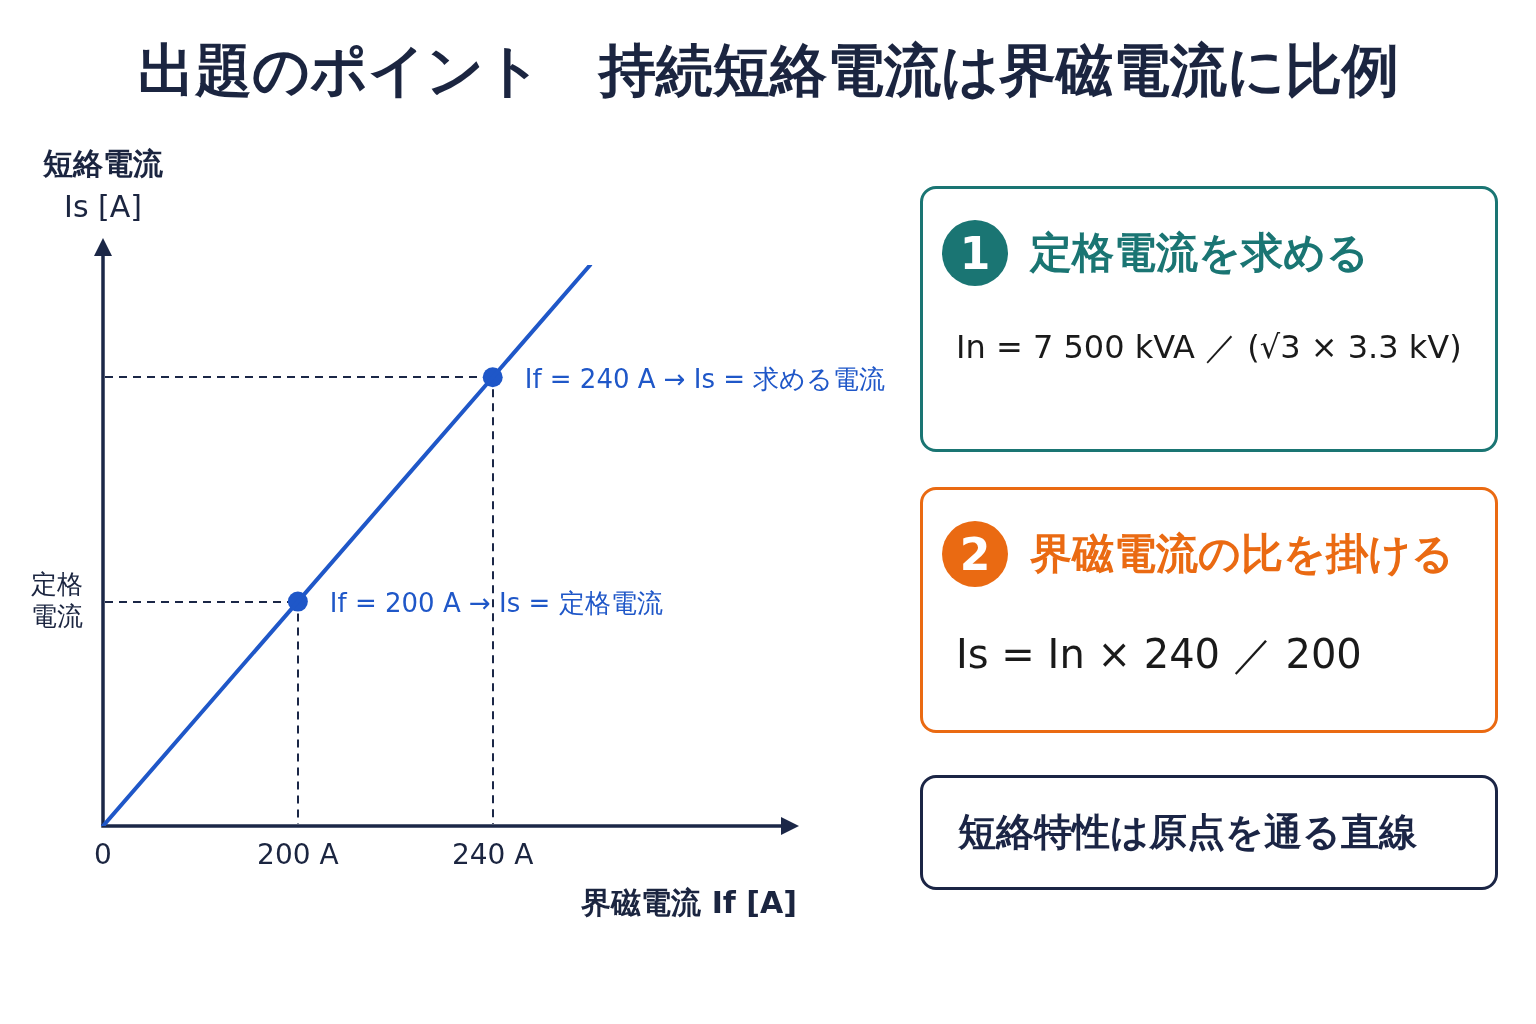 This screenshot has width=1536, height=1024. I want to click on x-tick-label: 240 A, so click(492, 855).